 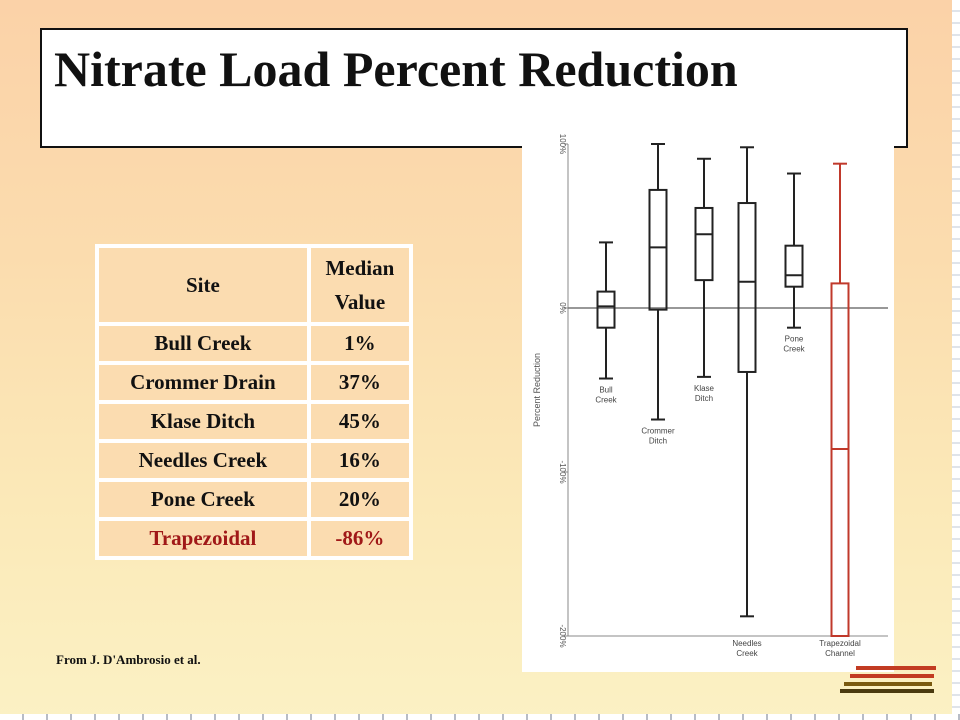 I want to click on box-category-label: Crommer, so click(x=658, y=431).